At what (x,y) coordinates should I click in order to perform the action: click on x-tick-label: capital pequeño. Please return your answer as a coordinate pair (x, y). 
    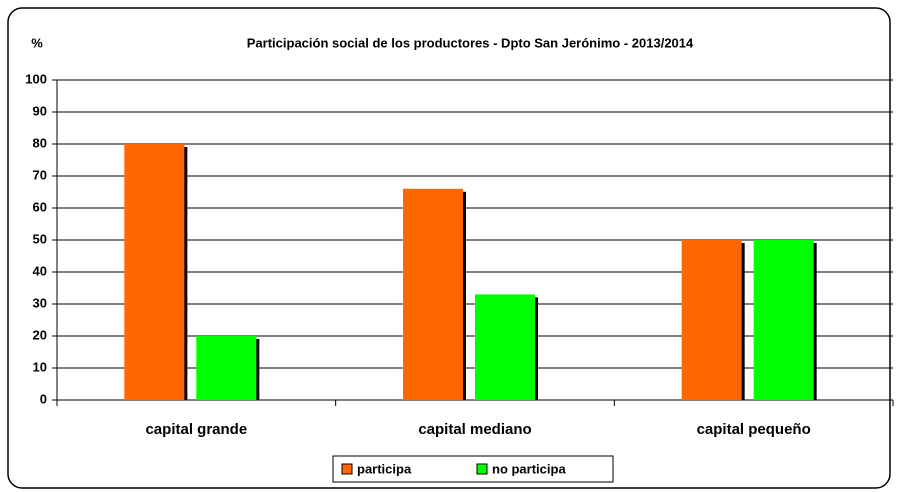
    Looking at the image, I should click on (754, 429).